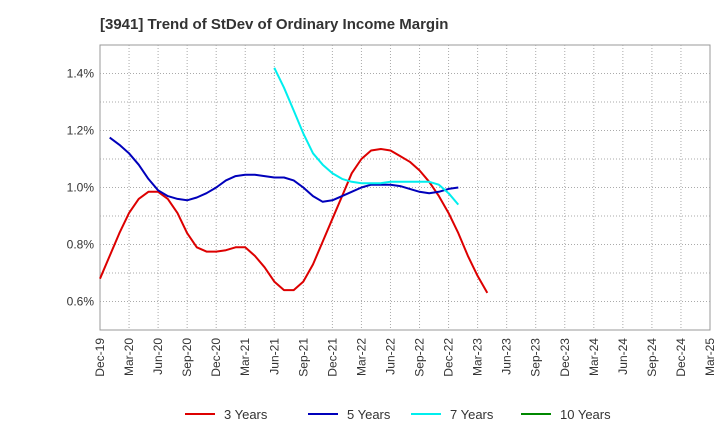 The width and height of the screenshot is (720, 440). What do you see at coordinates (303, 357) in the screenshot?
I see `x-tick-label: Sep-21` at bounding box center [303, 357].